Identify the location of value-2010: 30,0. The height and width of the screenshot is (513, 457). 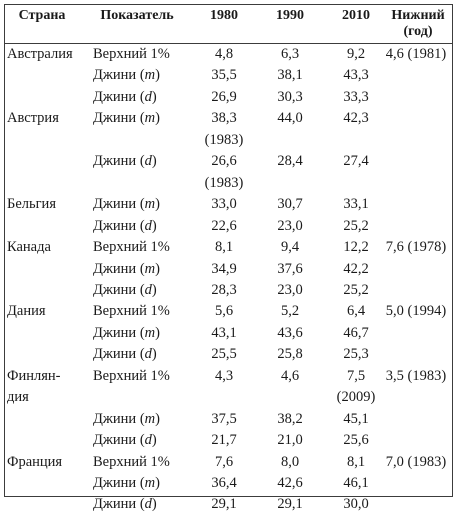
(356, 504).